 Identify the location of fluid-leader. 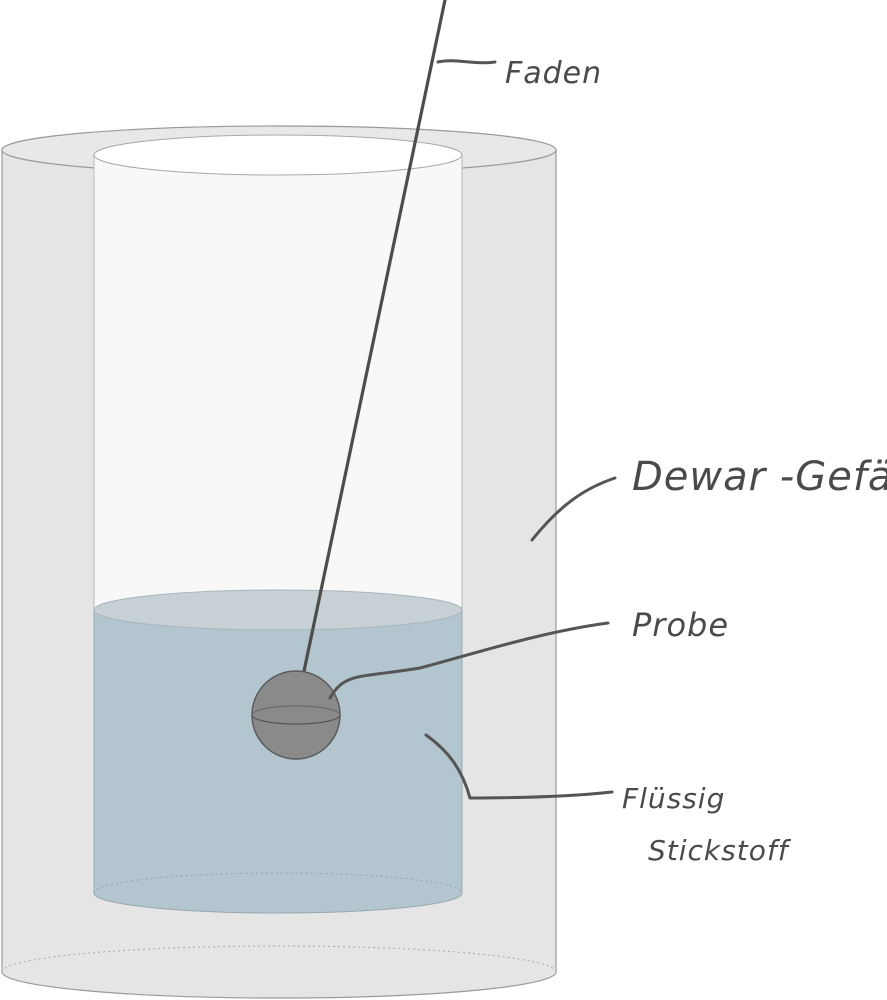
(519, 766).